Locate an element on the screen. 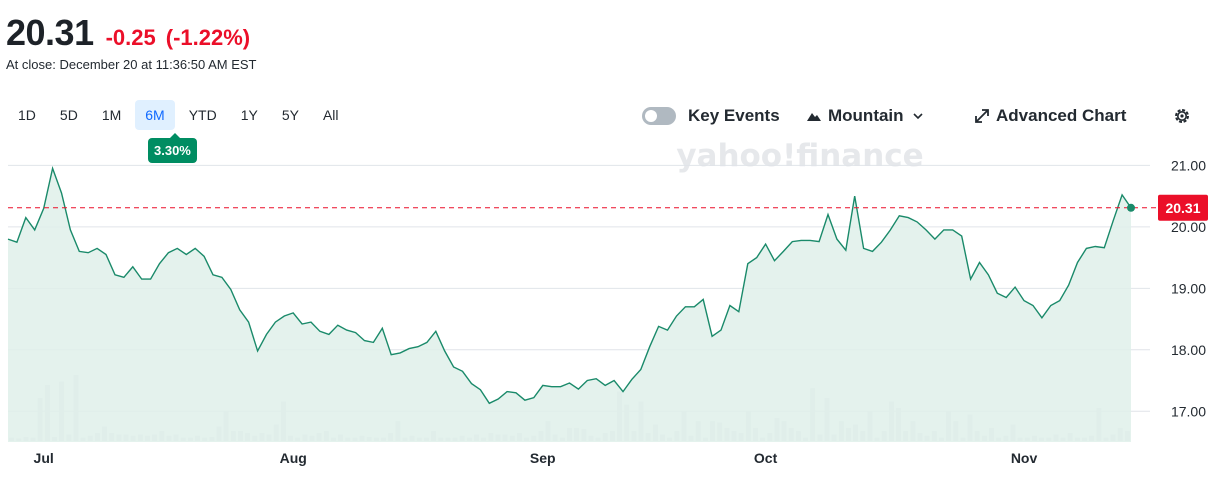  y-tick-label: 20.00 is located at coordinates (1188, 227).